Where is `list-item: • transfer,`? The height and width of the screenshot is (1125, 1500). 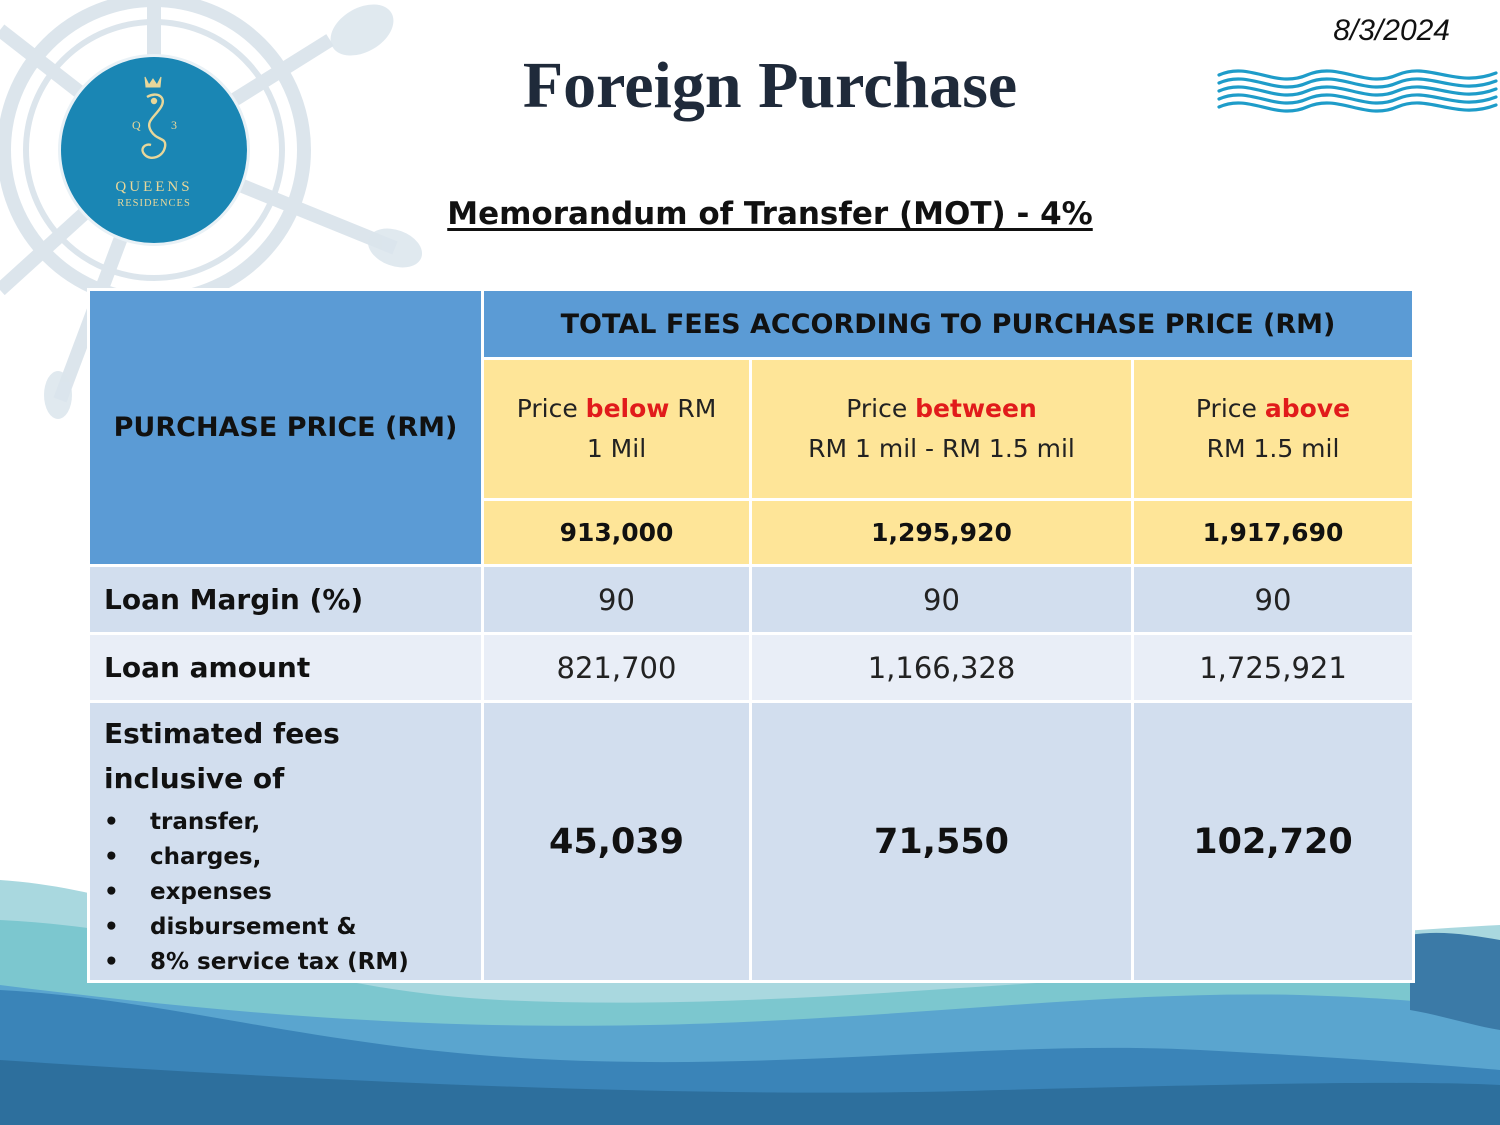 list-item: • transfer, is located at coordinates (292, 822).